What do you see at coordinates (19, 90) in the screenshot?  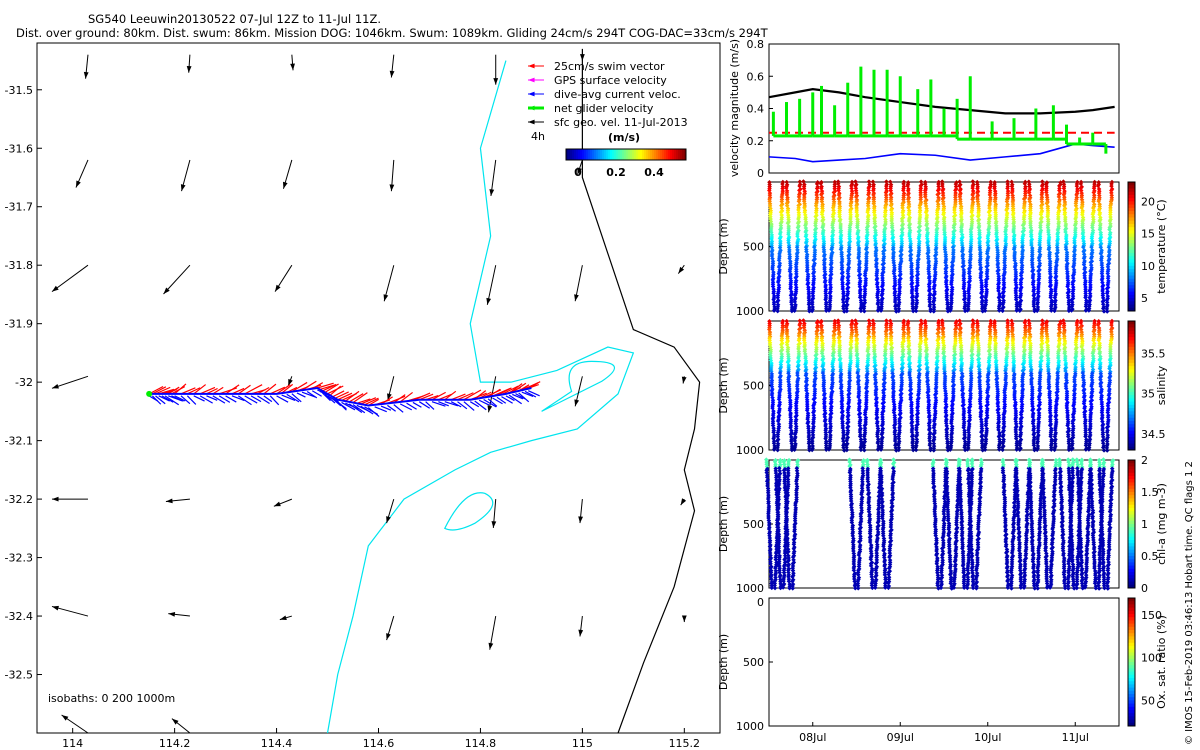 I see `map-ytick-label: -31.5` at bounding box center [19, 90].